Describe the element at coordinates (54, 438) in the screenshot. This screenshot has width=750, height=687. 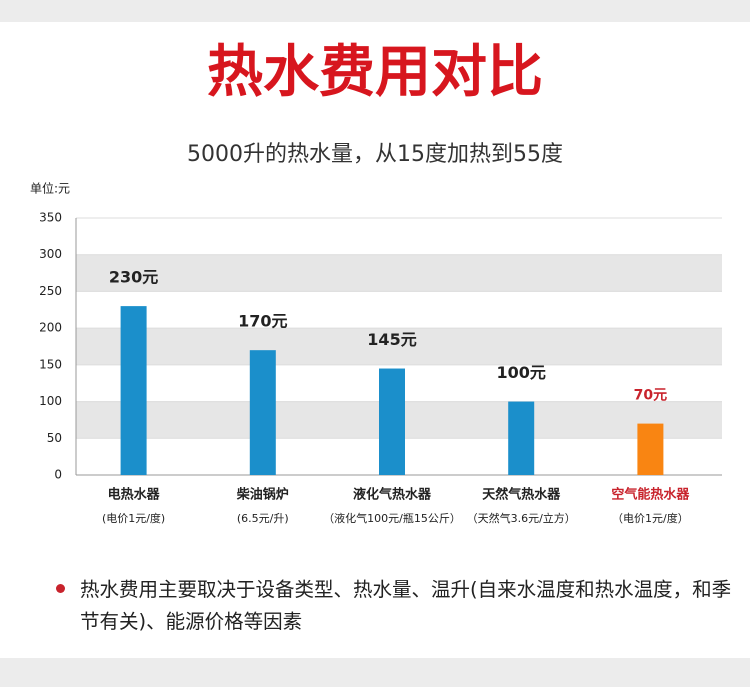
I see `y-tick-label: 50` at that location.